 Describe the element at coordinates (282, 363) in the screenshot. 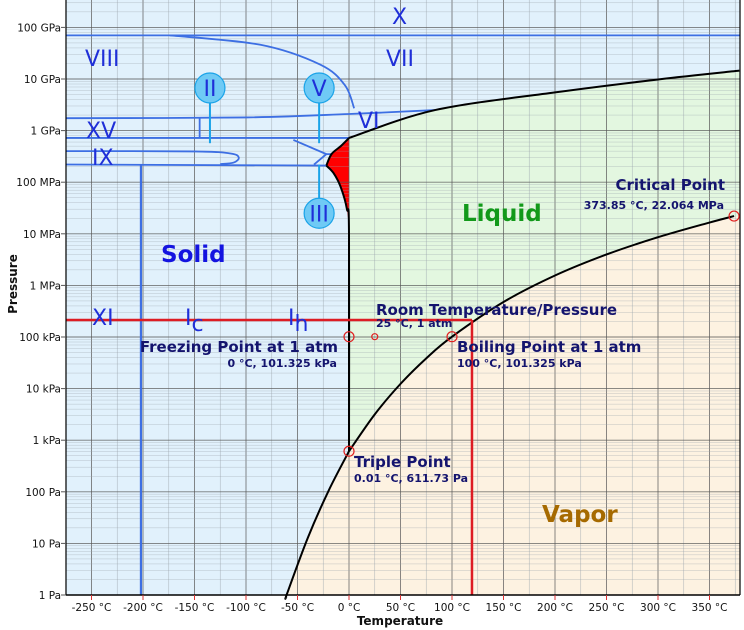

I see `freezing-point-detail: 0 °C, 101.325 kPa` at that location.